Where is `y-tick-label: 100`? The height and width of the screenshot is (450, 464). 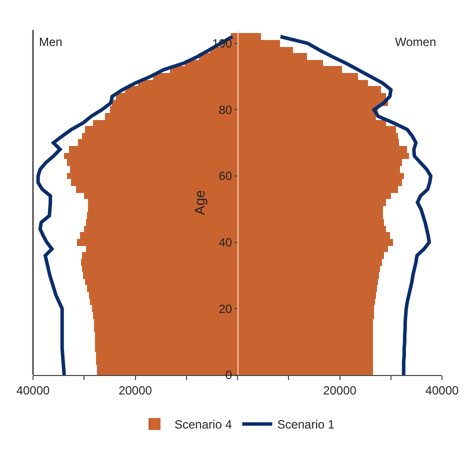 y-tick-label: 100 is located at coordinates (222, 43).